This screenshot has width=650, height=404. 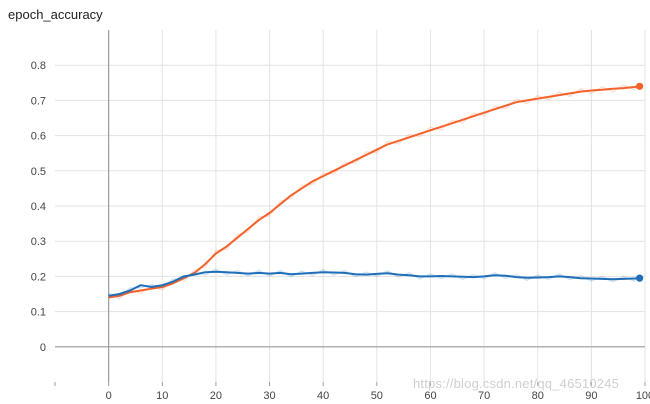 What do you see at coordinates (269, 396) in the screenshot?
I see `x-tick-label: 30` at bounding box center [269, 396].